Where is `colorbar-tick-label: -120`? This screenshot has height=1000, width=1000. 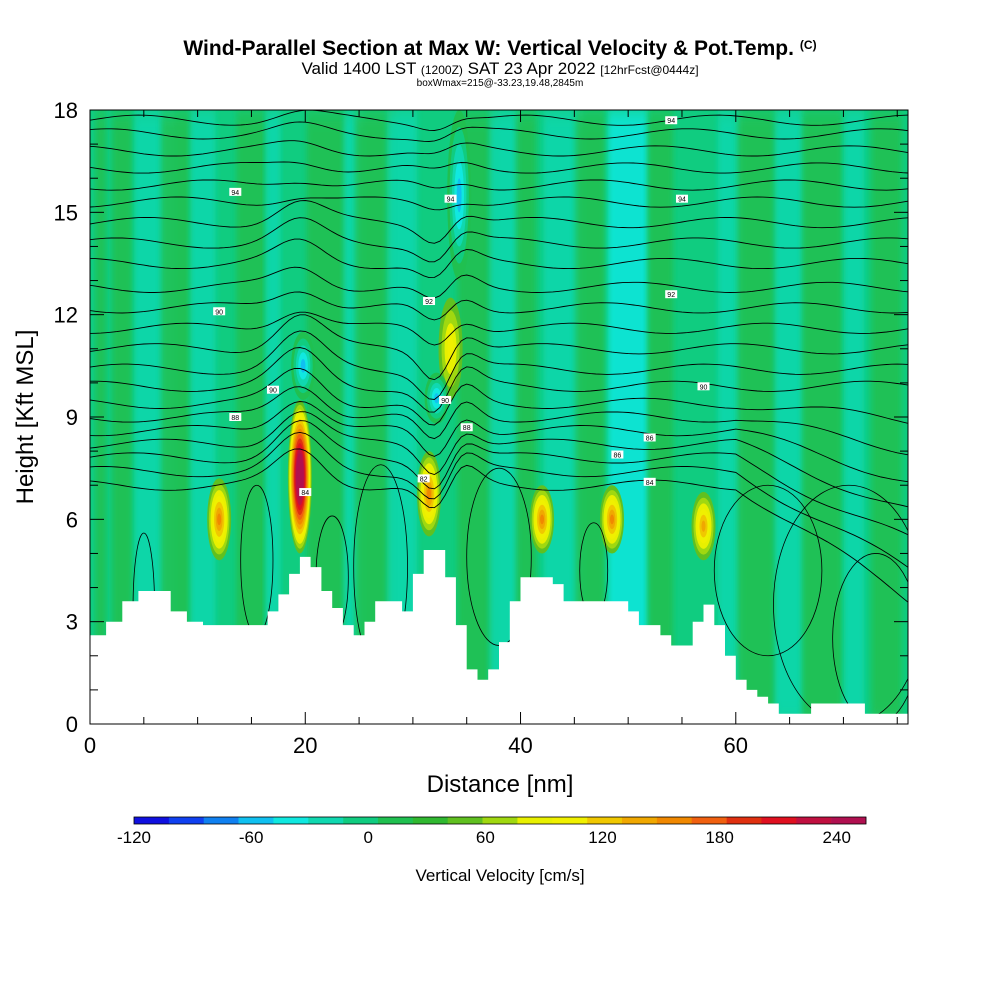
colorbar-tick-label: -120 is located at coordinates (134, 837).